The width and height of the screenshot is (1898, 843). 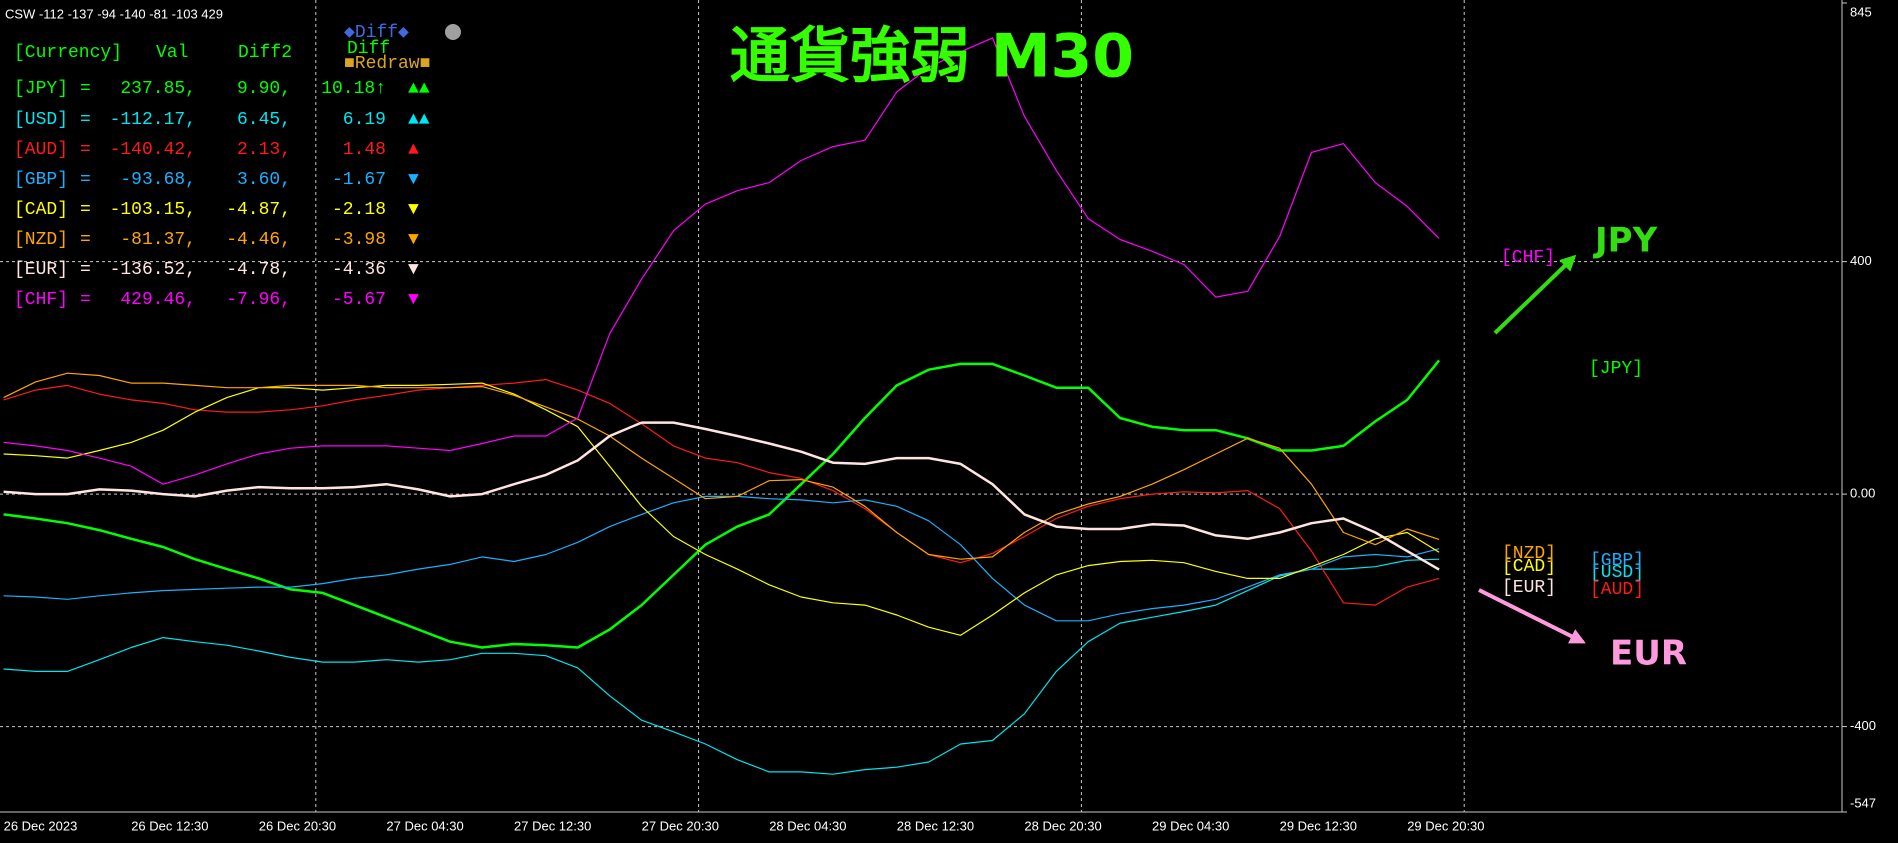 What do you see at coordinates (387, 64) in the screenshot?
I see `redraw-button: ■Redraw■` at bounding box center [387, 64].